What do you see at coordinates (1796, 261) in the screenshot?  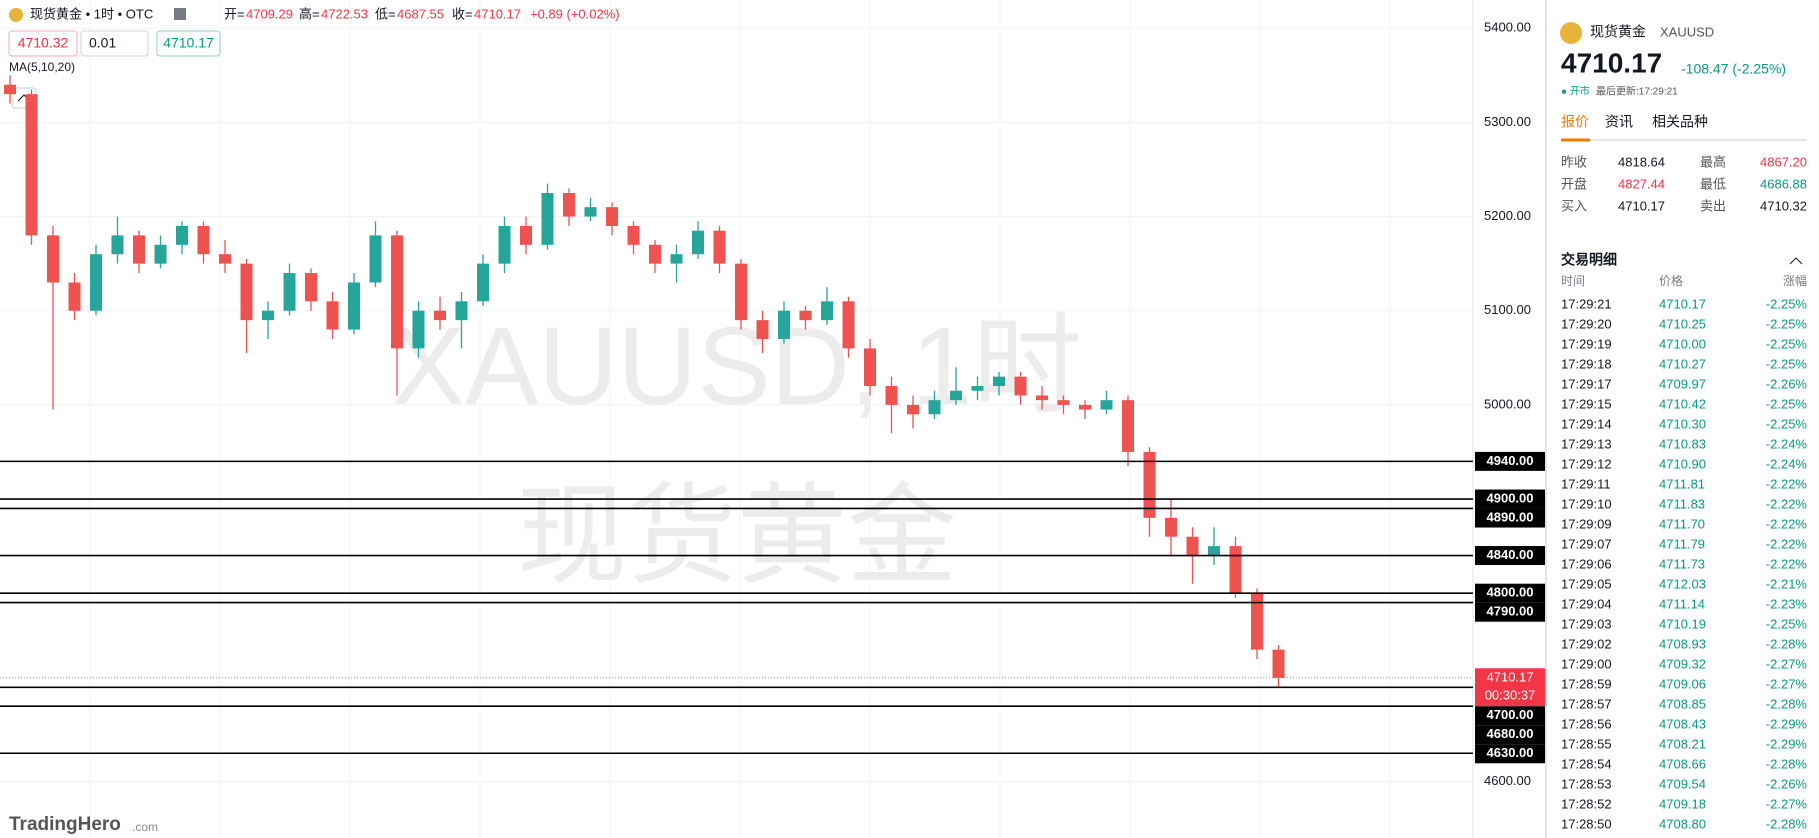 I see `collapse-icon` at bounding box center [1796, 261].